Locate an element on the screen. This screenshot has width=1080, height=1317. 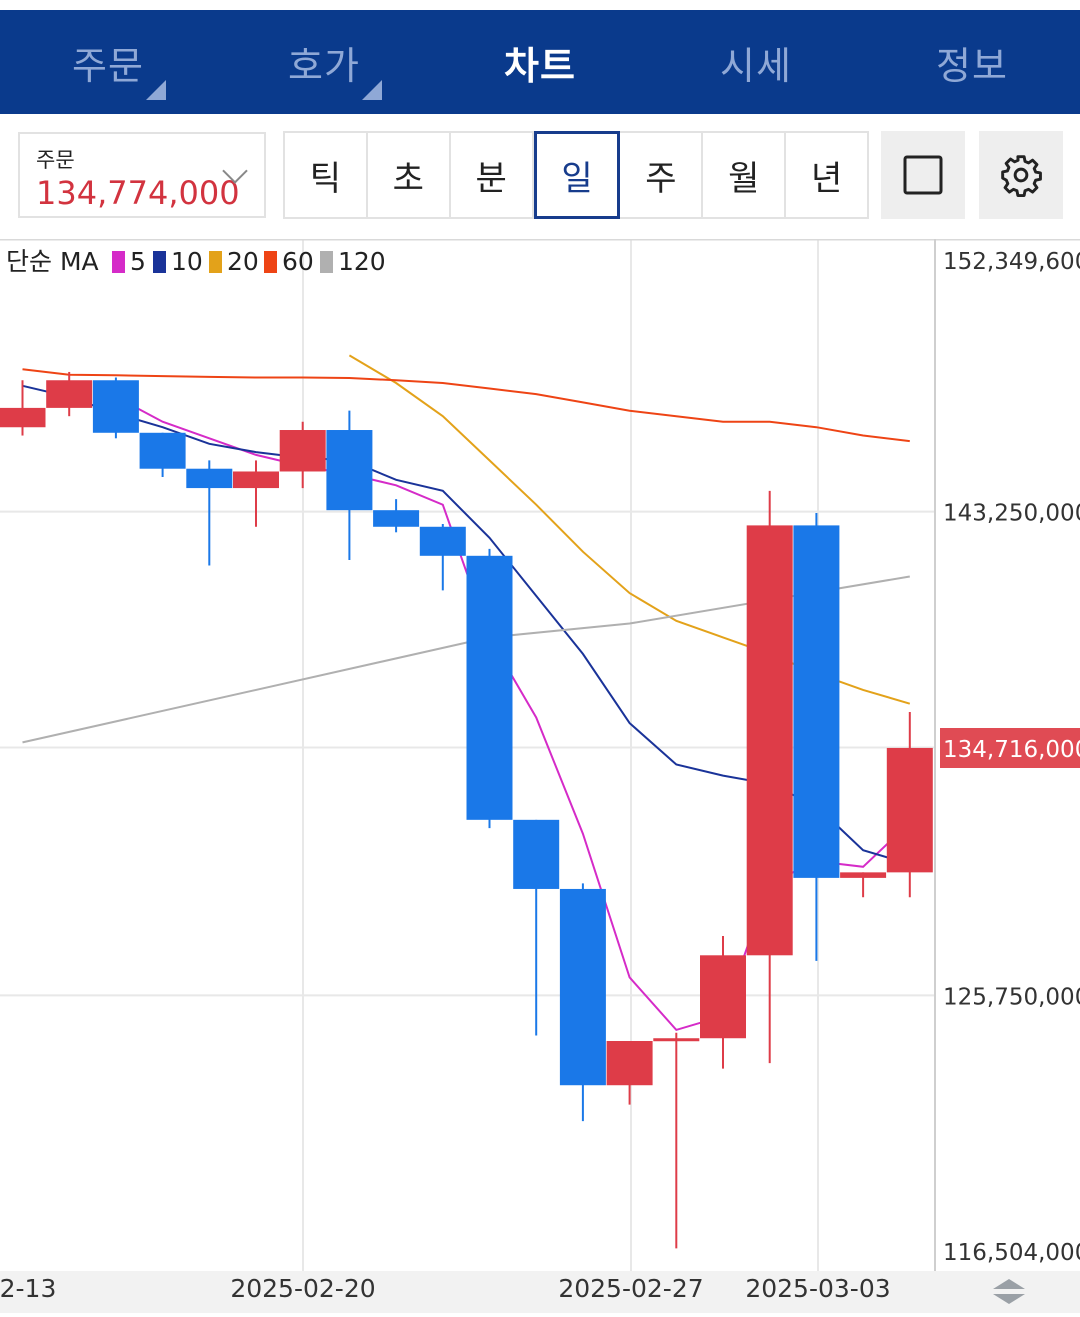
x-tick-label: 2025-03-03 is located at coordinates (817, 1288).